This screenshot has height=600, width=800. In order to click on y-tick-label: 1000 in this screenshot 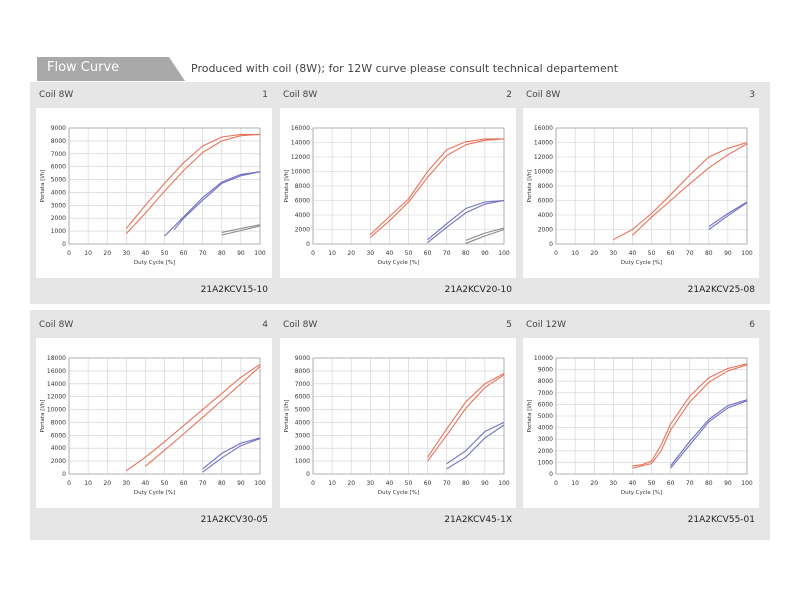, I will do `click(545, 462)`.